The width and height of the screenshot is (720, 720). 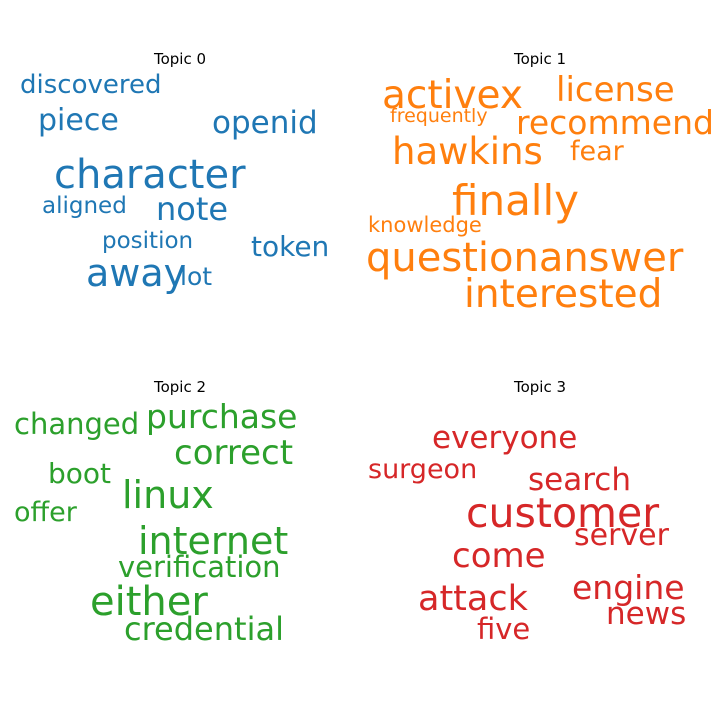 I want to click on word-questionanswer: questionanswer, so click(x=525, y=258).